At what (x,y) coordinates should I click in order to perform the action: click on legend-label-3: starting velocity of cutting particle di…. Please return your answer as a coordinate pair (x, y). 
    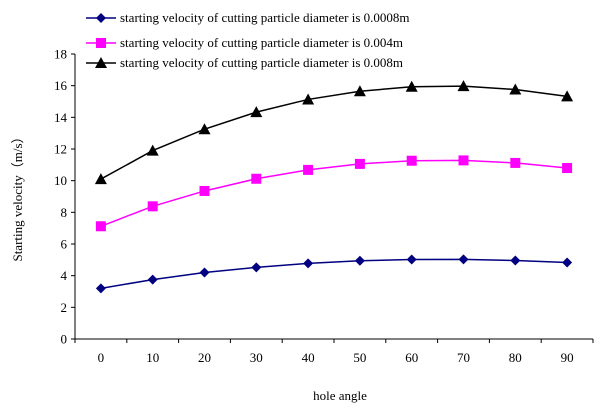
    Looking at the image, I should click on (261, 62).